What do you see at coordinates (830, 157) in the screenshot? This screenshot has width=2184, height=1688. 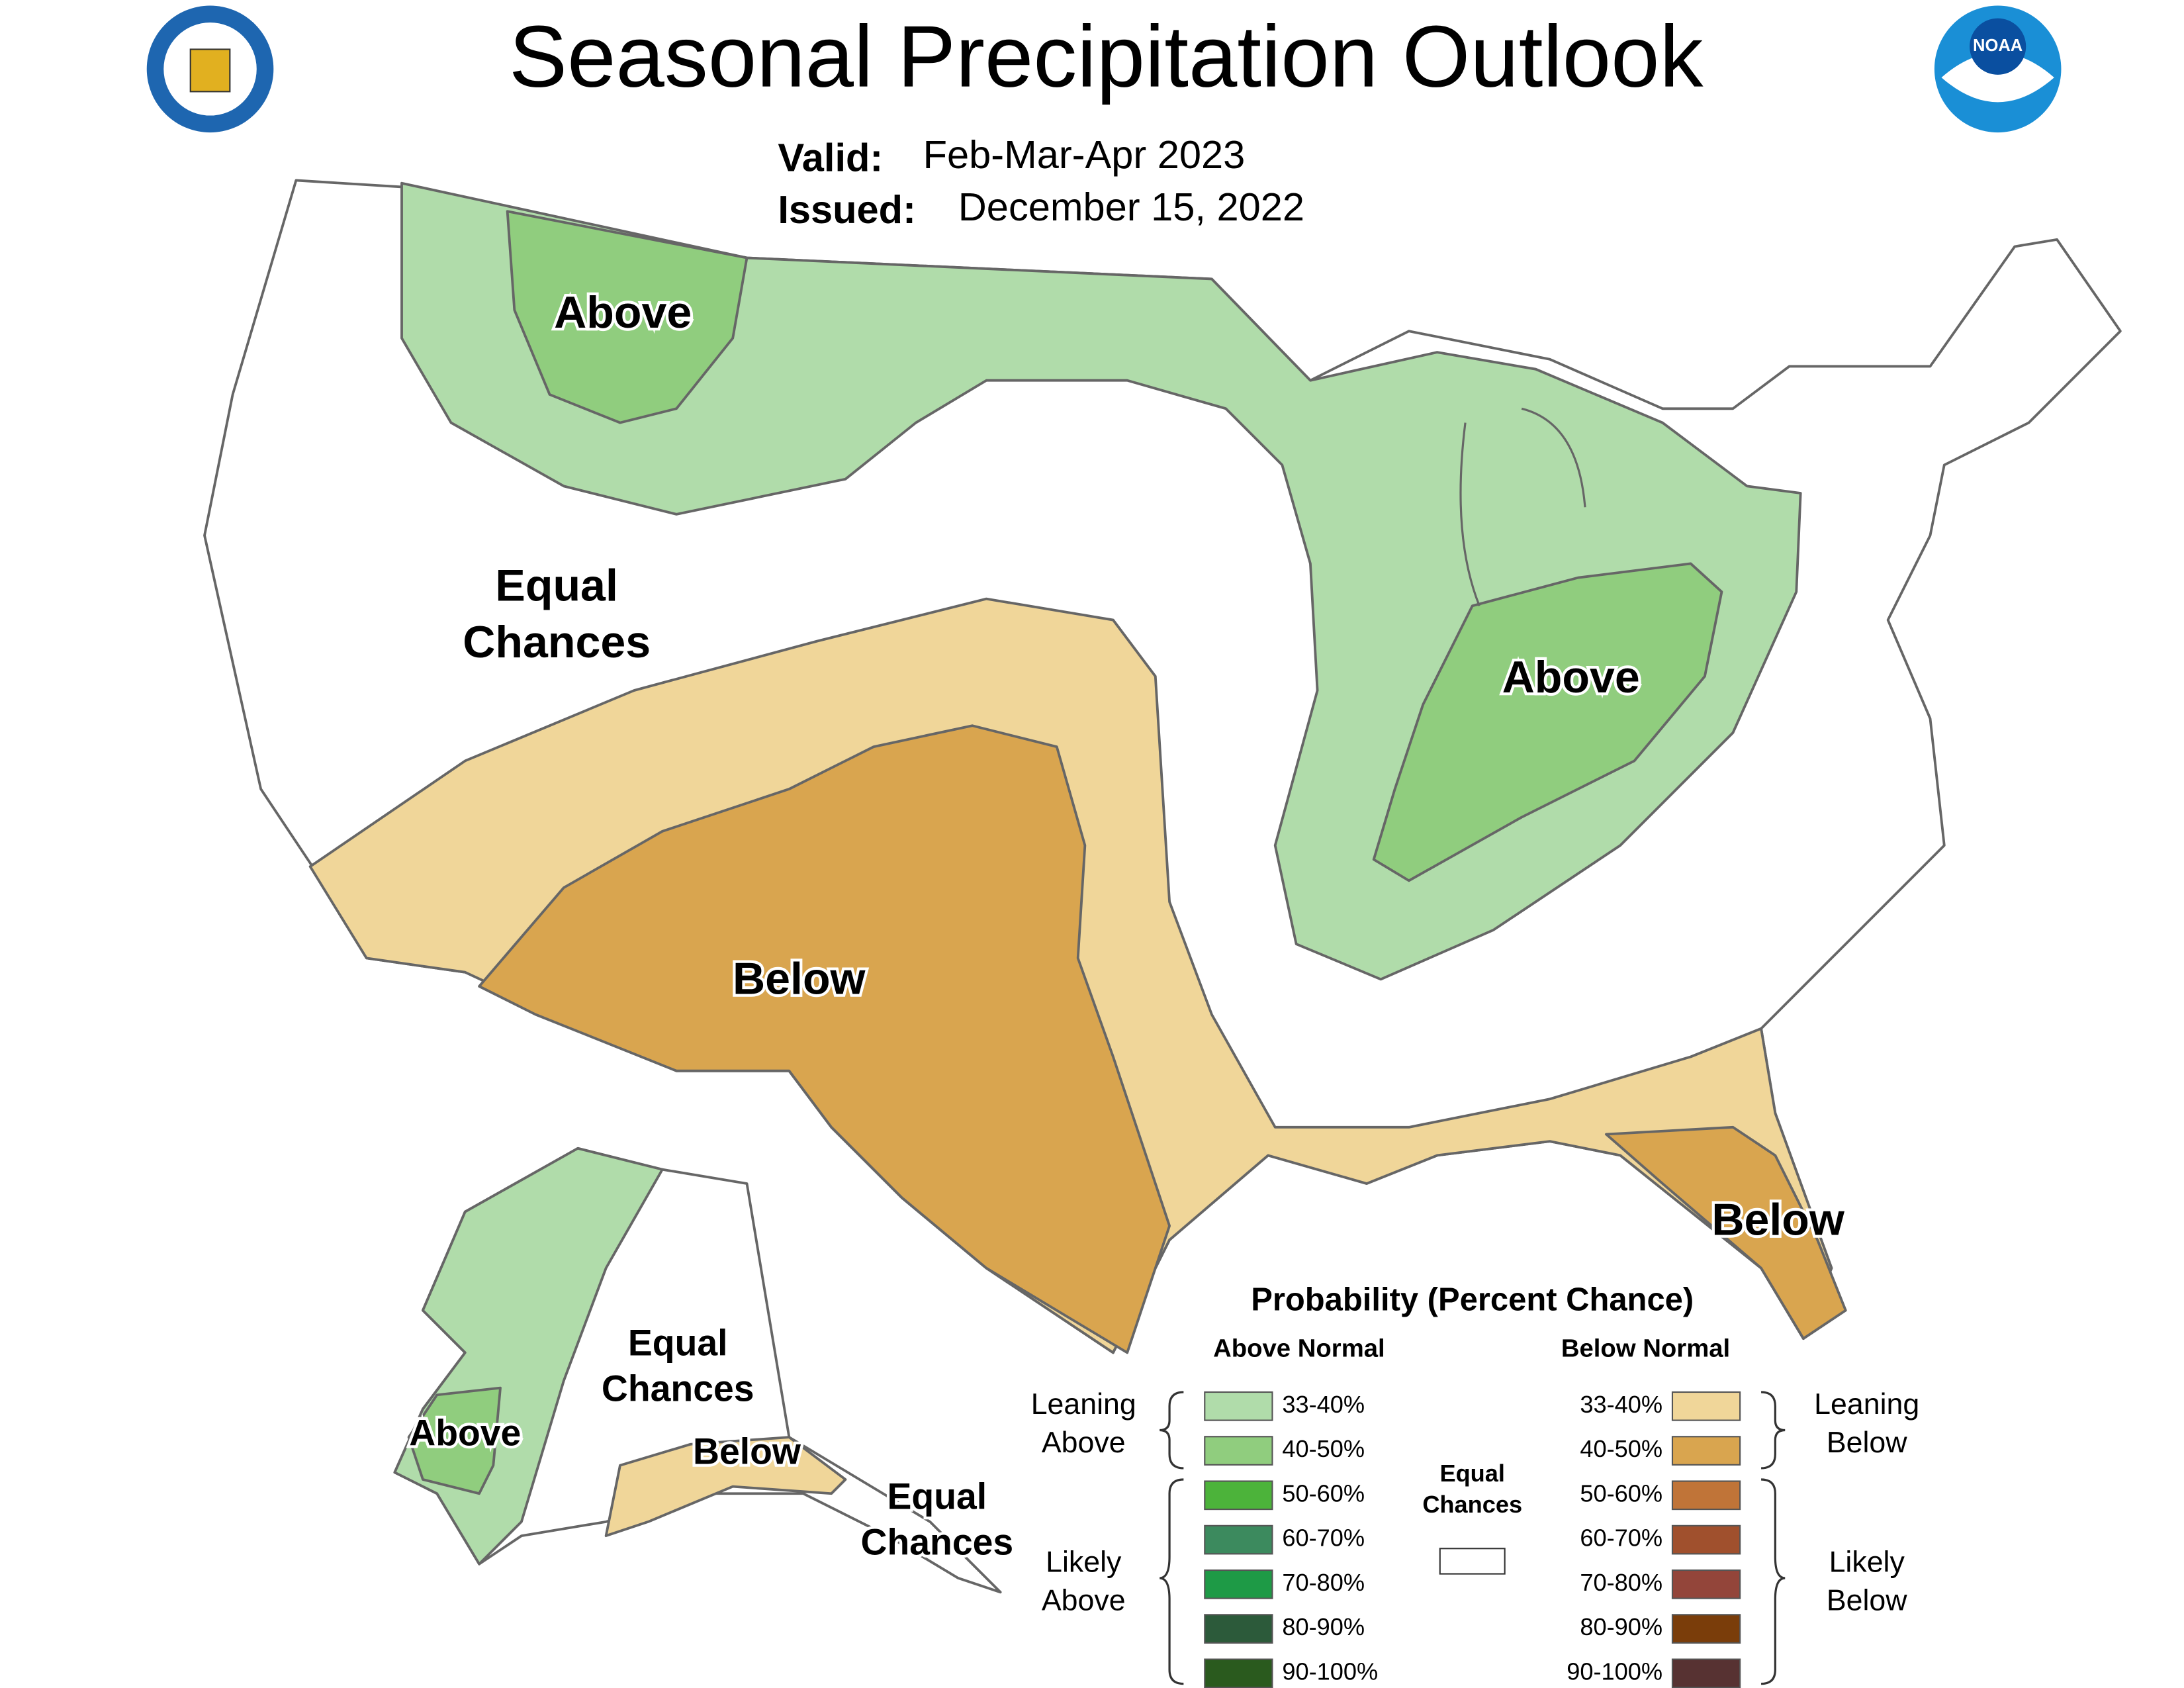 I see `valid-label: Valid:` at bounding box center [830, 157].